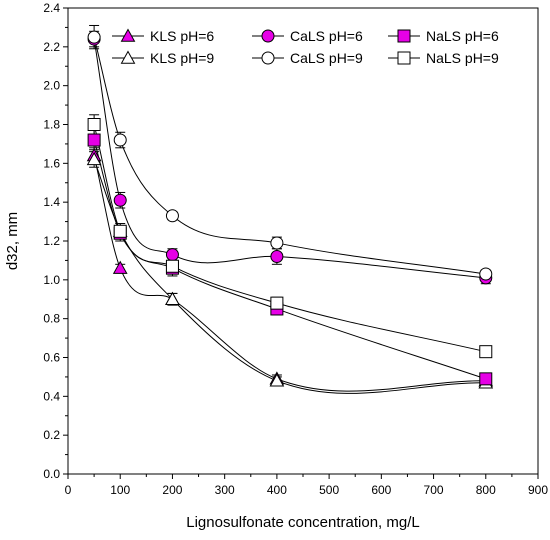  Describe the element at coordinates (462, 36) in the screenshot. I see `legend-label: NaLS pH=6` at that location.